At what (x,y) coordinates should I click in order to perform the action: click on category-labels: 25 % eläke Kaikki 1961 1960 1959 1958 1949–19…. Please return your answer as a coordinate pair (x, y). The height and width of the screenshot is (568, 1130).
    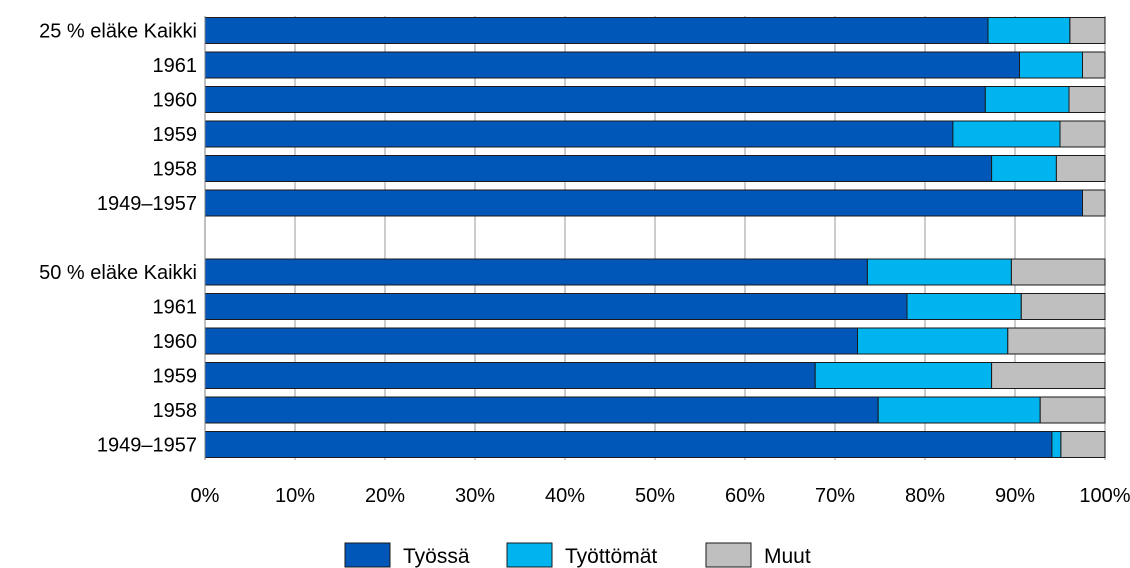
    Looking at the image, I should click on (118, 239).